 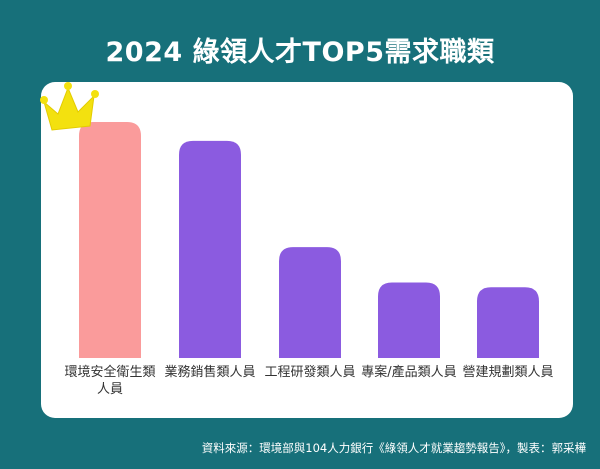 I want to click on category-label-5: 營建規劃類人員, so click(x=507, y=372).